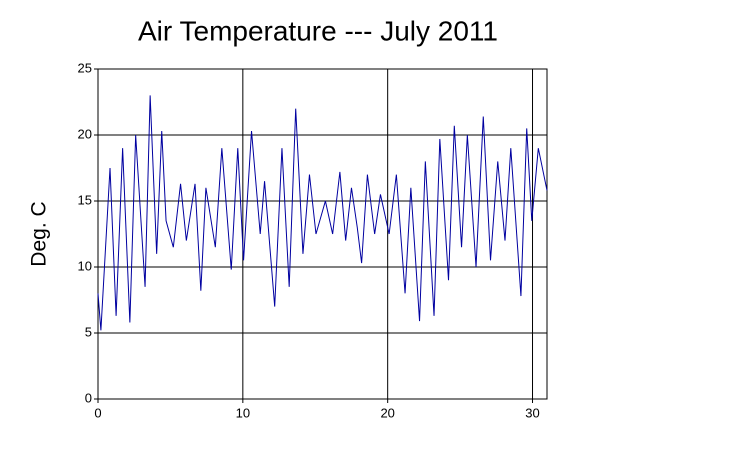 The width and height of the screenshot is (735, 449). What do you see at coordinates (387, 412) in the screenshot?
I see `x-tick-label: 20` at bounding box center [387, 412].